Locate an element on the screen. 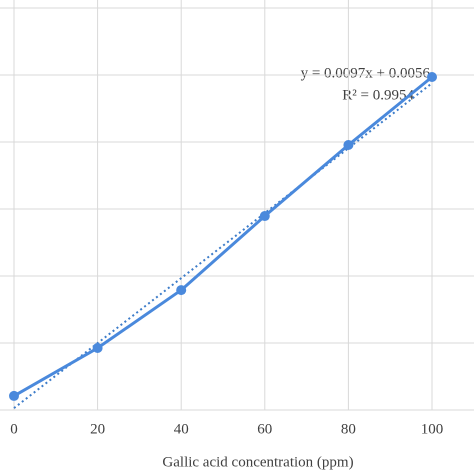 The width and height of the screenshot is (474, 474). x-axis-title: Gallic acid concentration (ppm) is located at coordinates (257, 462).